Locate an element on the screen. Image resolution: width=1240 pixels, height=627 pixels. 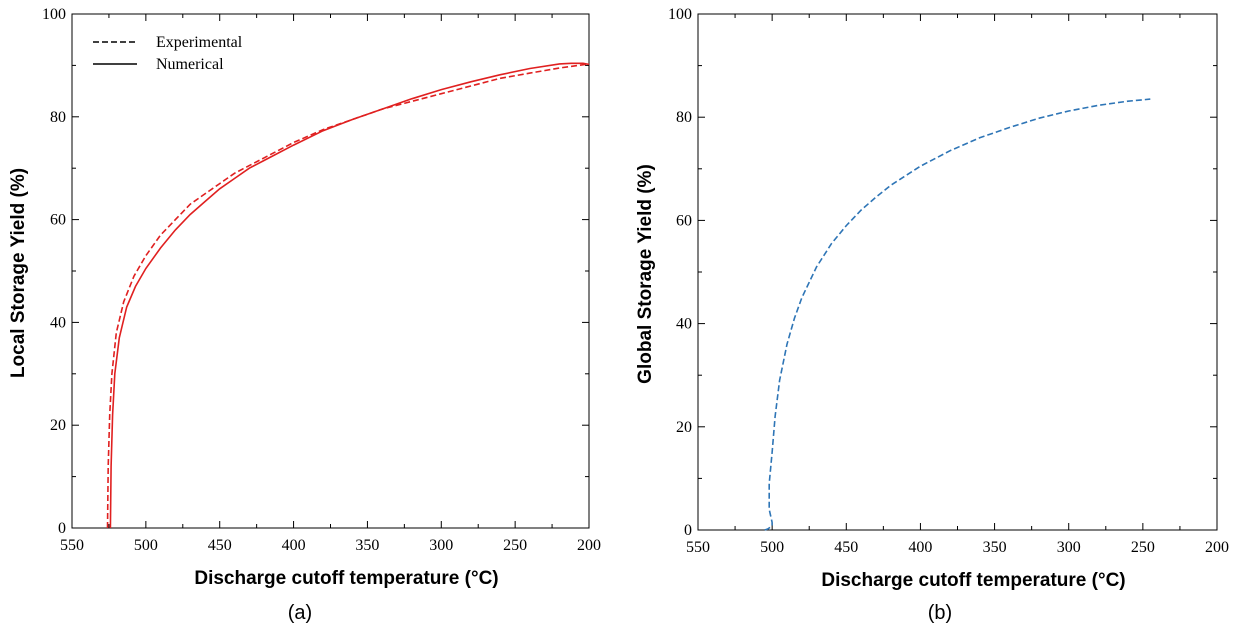
y-tick-label-b: 40 is located at coordinates (684, 324).